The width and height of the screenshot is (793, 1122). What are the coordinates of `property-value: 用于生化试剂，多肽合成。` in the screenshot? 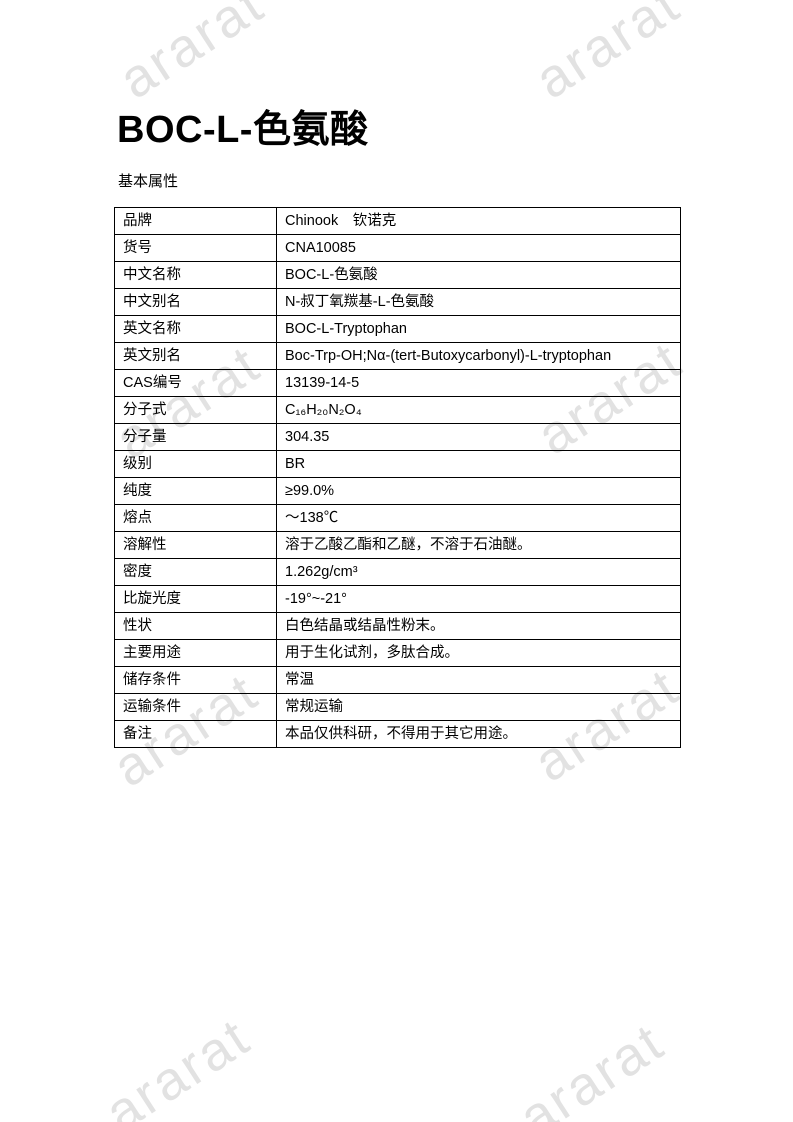 It's located at (478, 653).